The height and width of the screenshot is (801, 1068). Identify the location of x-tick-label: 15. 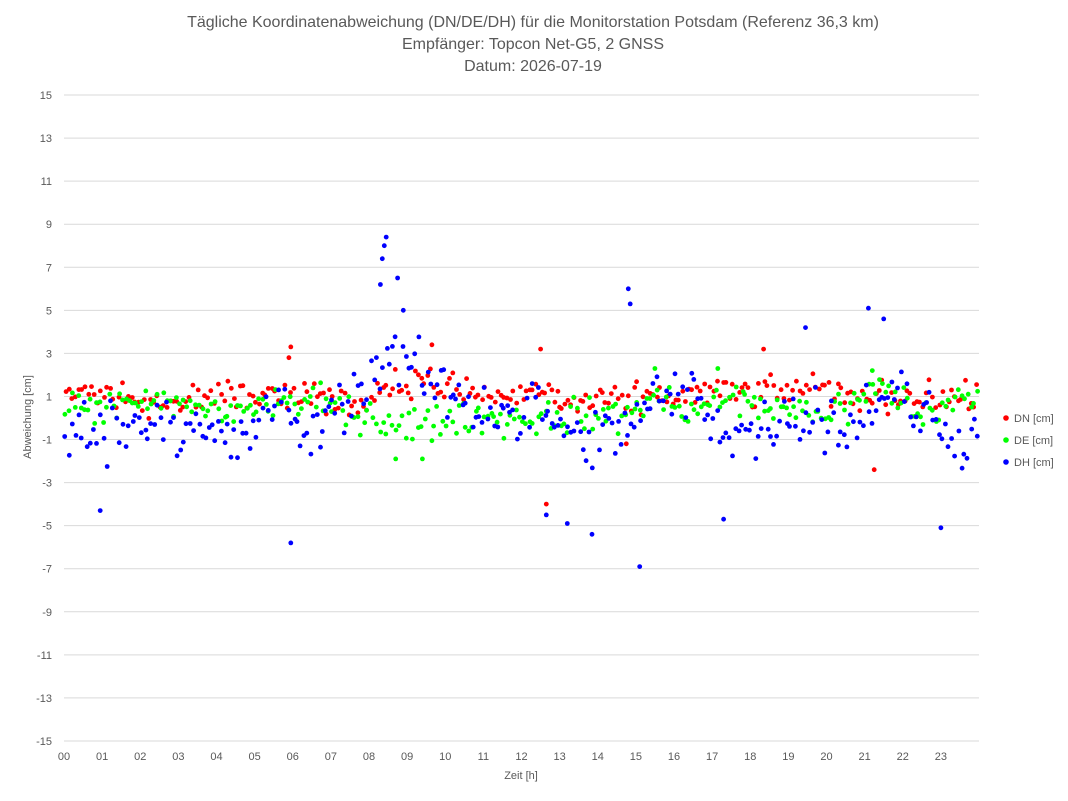
(636, 757).